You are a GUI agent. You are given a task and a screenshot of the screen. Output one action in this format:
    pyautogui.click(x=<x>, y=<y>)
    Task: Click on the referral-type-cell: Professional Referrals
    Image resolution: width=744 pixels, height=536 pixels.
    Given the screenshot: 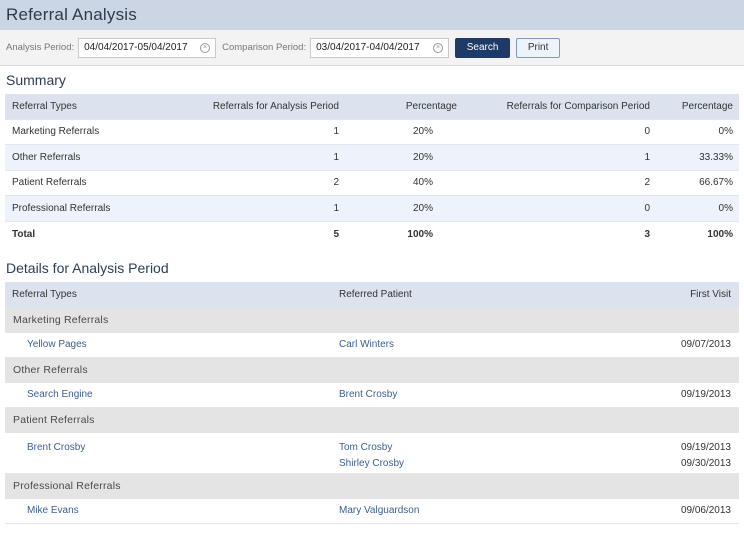 What is the action you would take?
    pyautogui.click(x=90, y=208)
    